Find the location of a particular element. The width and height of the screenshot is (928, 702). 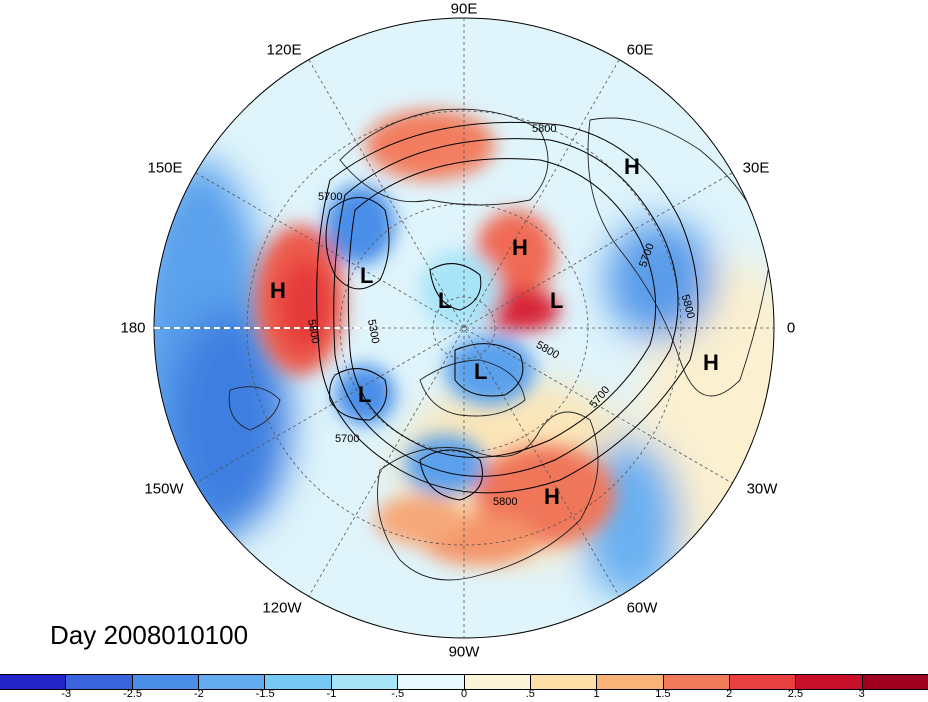

lon-label-30e: 30E is located at coordinates (756, 168).